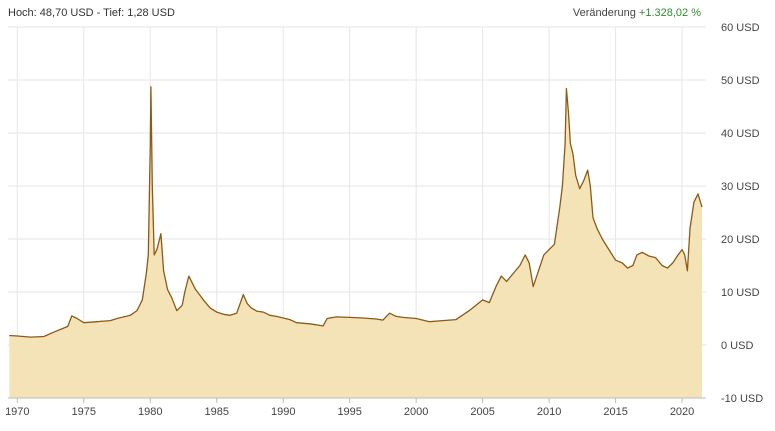 This screenshot has height=431, width=775. What do you see at coordinates (737, 346) in the screenshot?
I see `y-tick-label: 0 USD` at bounding box center [737, 346].